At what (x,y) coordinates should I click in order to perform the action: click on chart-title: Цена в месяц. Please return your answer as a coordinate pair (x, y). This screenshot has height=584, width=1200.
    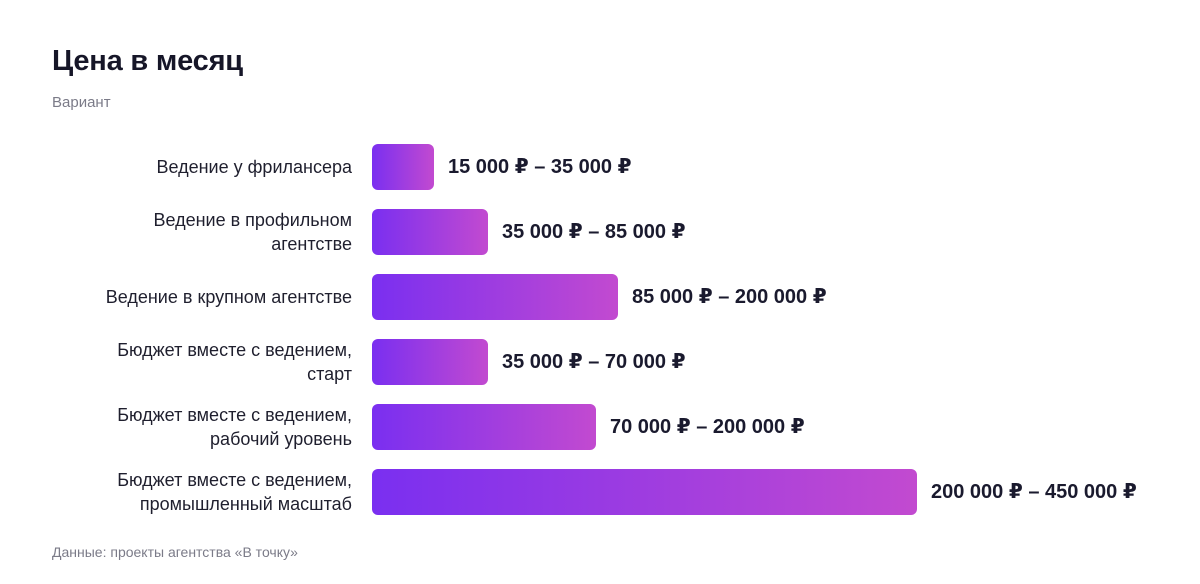
    Looking at the image, I should click on (147, 61).